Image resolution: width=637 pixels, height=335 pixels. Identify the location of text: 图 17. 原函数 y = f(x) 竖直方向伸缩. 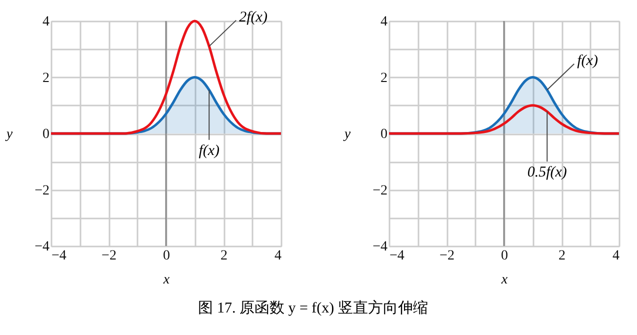
(313, 308).